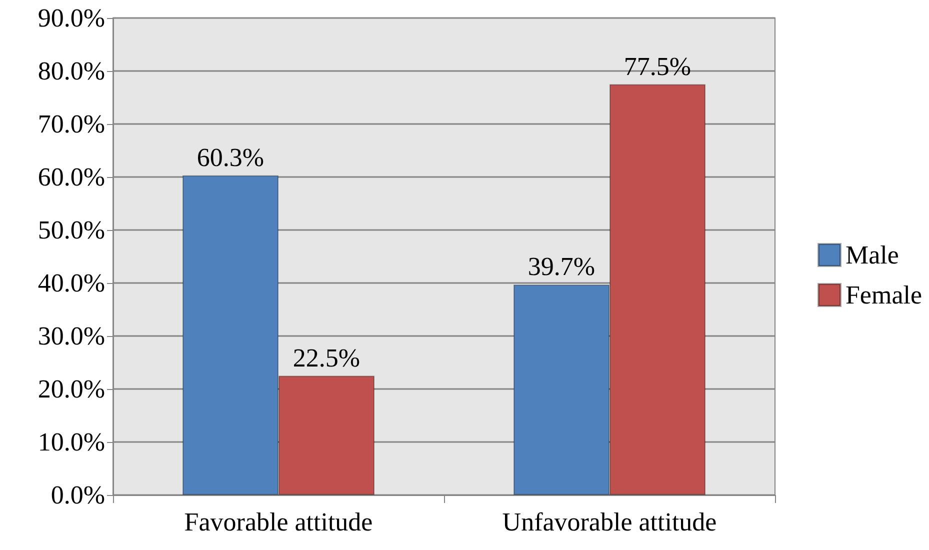  Describe the element at coordinates (326, 357) in the screenshot. I see `data-label: 22.5%` at that location.